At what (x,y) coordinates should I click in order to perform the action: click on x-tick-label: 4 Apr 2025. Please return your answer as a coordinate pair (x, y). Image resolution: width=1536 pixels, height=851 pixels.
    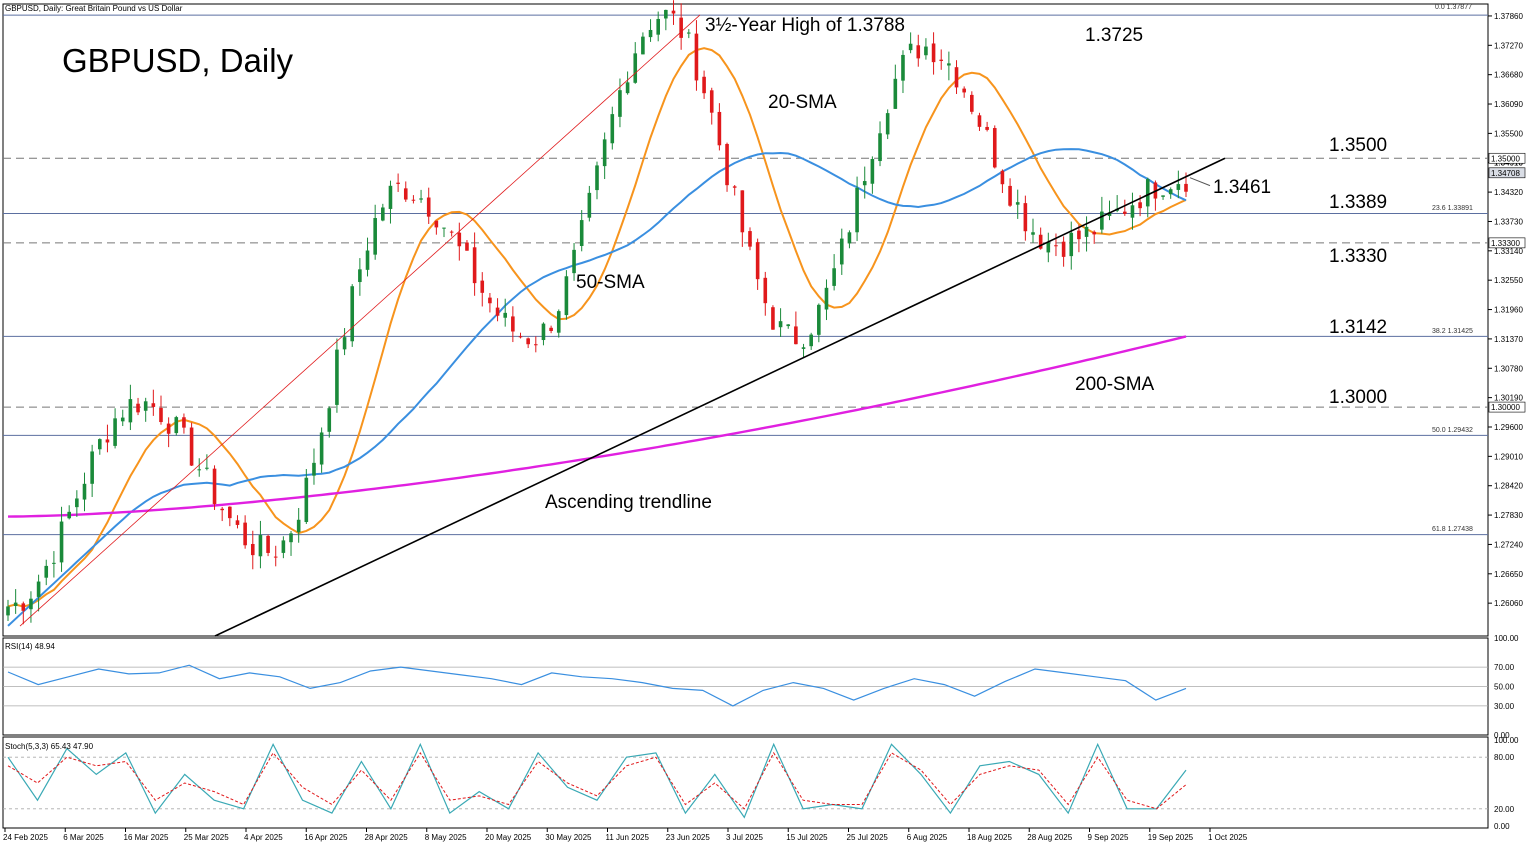
    Looking at the image, I should click on (263, 837).